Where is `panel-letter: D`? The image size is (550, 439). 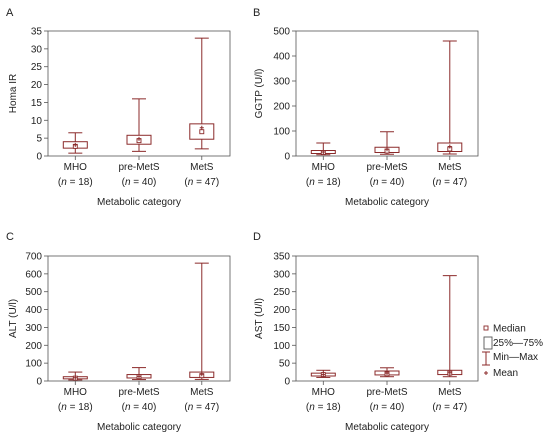
panel-letter: D is located at coordinates (257, 237).